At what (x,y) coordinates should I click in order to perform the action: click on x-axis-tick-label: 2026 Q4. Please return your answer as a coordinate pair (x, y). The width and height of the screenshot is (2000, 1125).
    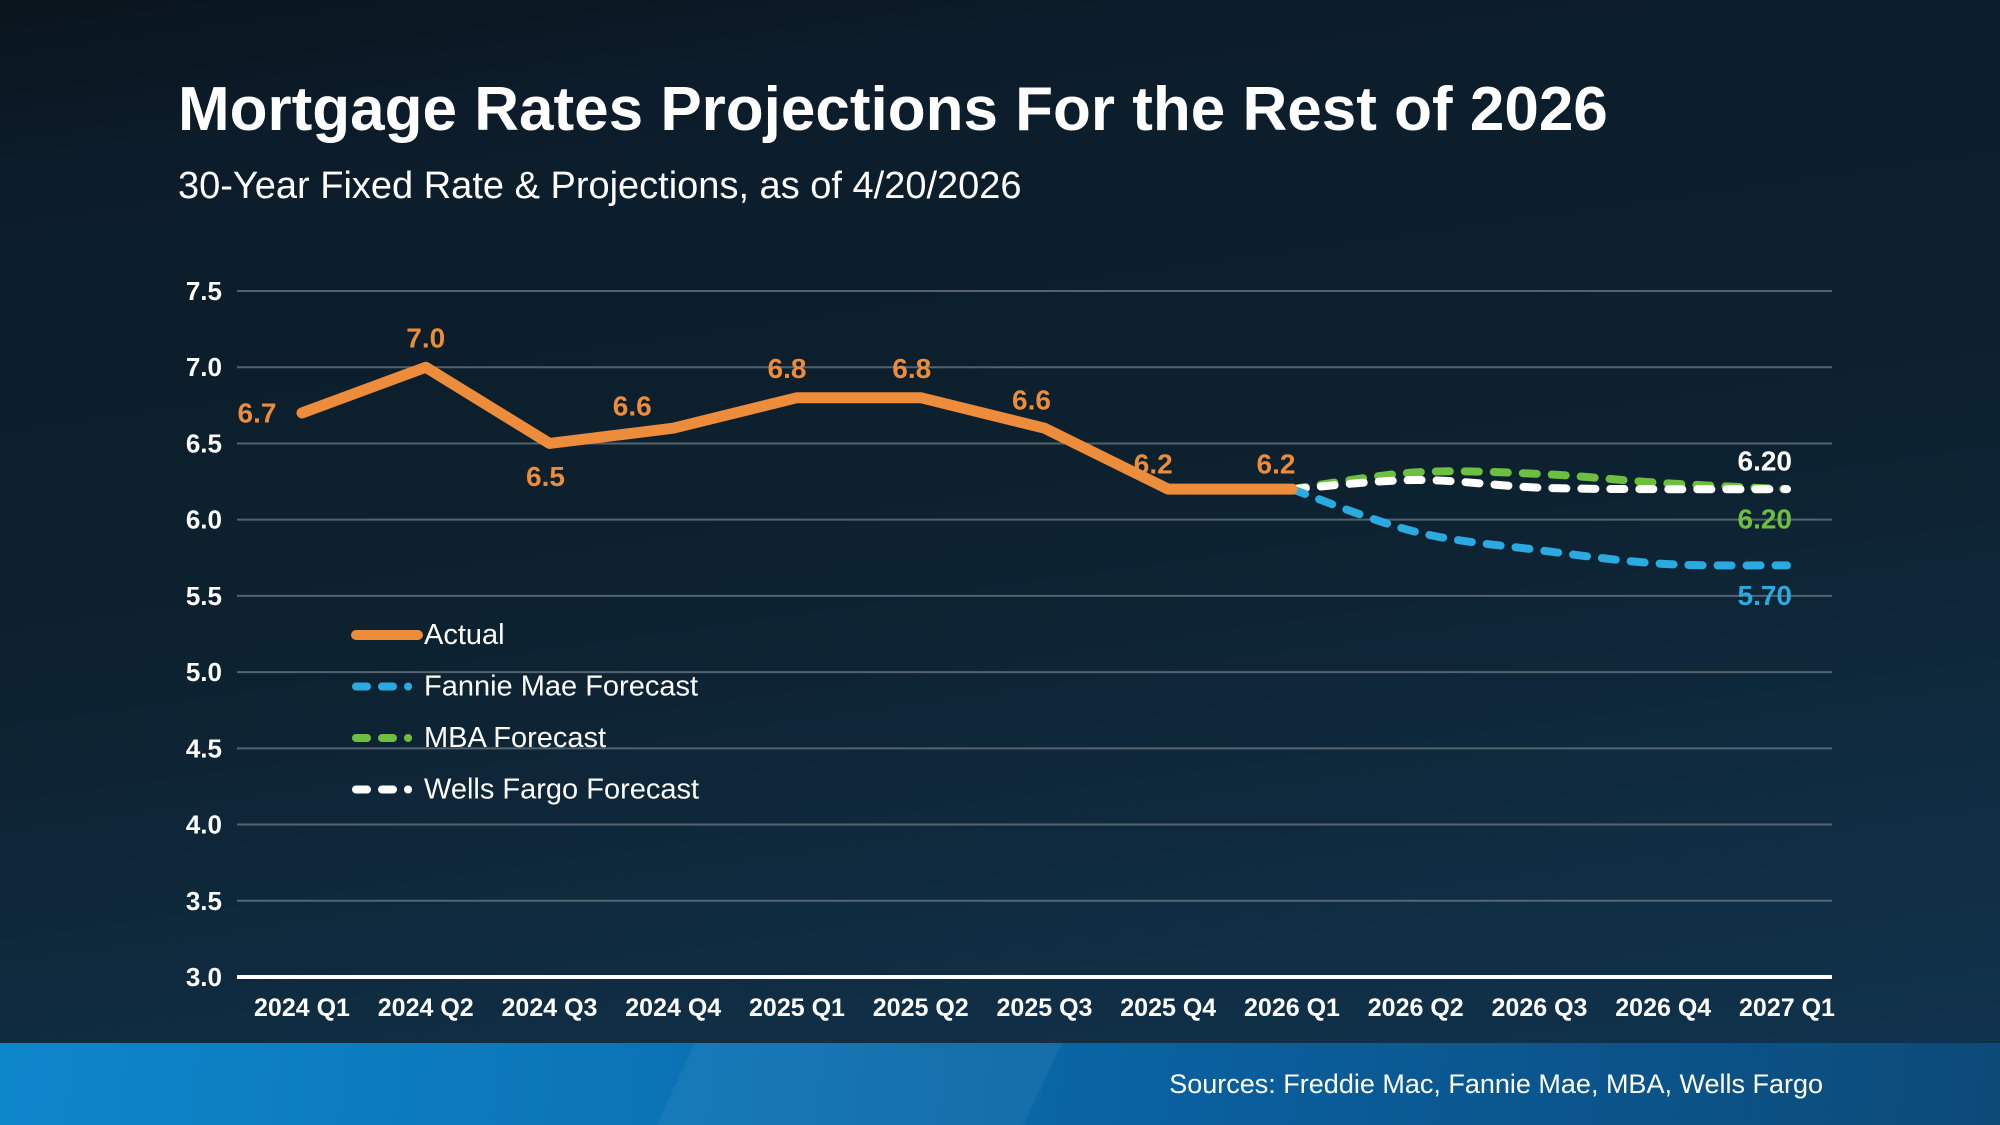
    Looking at the image, I should click on (1663, 1008).